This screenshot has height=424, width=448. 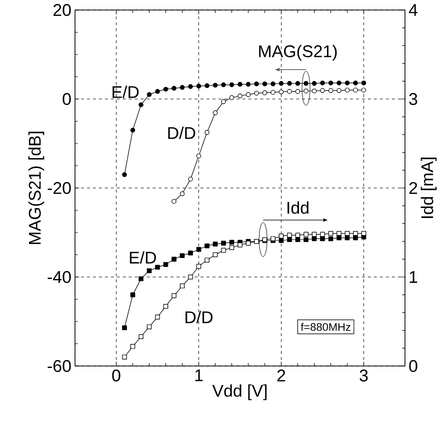 What do you see at coordinates (199, 376) in the screenshot?
I see `x-tick-label: 1` at bounding box center [199, 376].